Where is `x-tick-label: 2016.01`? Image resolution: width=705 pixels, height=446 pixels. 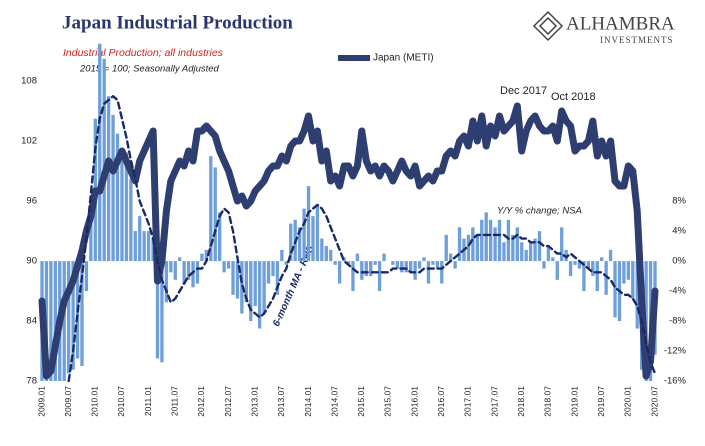 x-tick-label: 2016.01 is located at coordinates (414, 401).